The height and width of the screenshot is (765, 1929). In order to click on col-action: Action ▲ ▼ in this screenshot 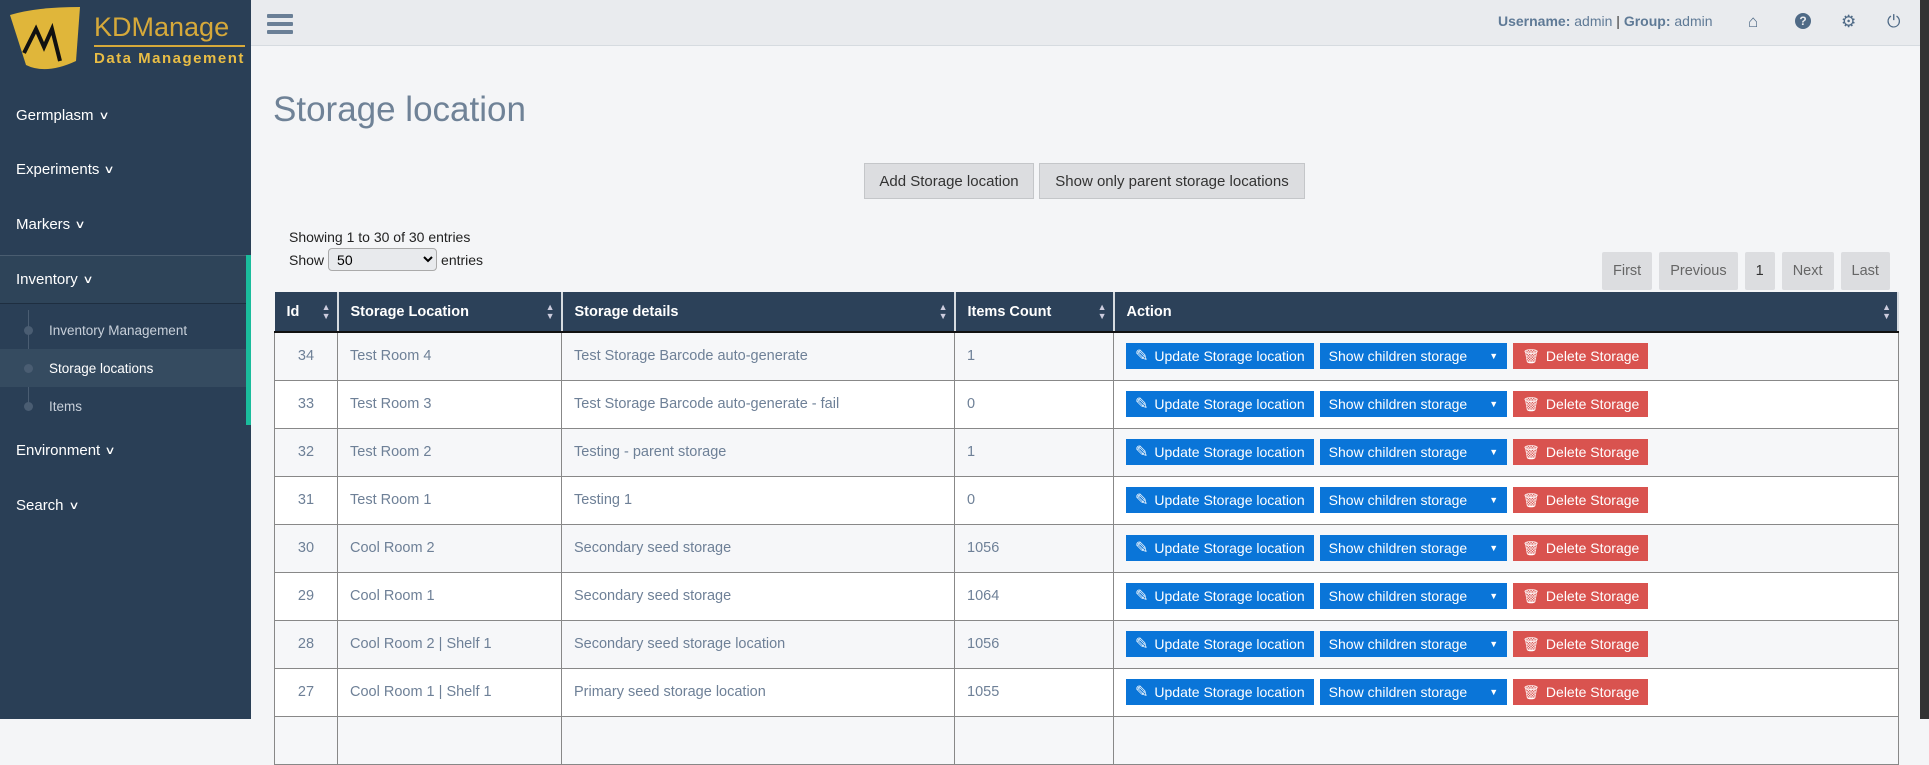, I will do `click(1506, 312)`.